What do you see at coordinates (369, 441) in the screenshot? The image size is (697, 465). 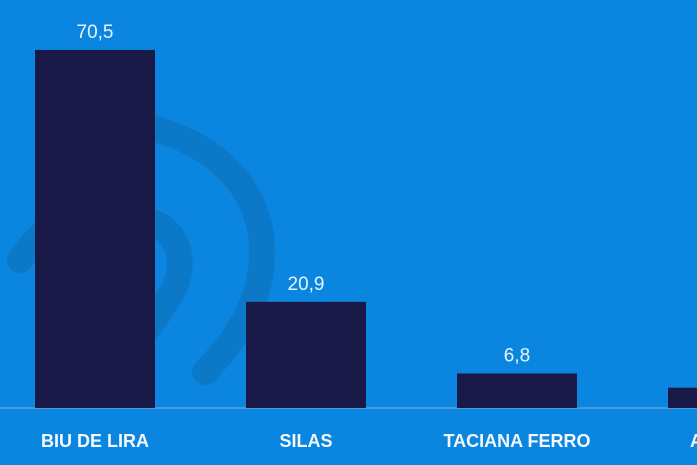 I see `category-labels: BIU DE LIRA SILAS TACIANA FERRO ANGELA` at bounding box center [369, 441].